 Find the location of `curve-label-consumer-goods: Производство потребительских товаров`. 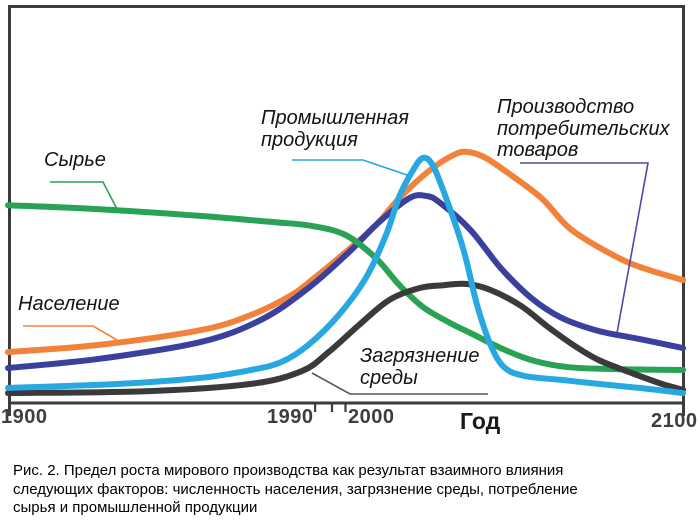

curve-label-consumer-goods: Производство потребительских товаров is located at coordinates (583, 129).